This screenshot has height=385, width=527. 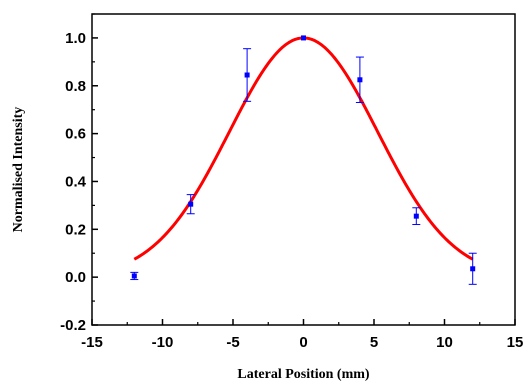 What do you see at coordinates (76, 181) in the screenshot?
I see `y-tick-label: 0.4` at bounding box center [76, 181].